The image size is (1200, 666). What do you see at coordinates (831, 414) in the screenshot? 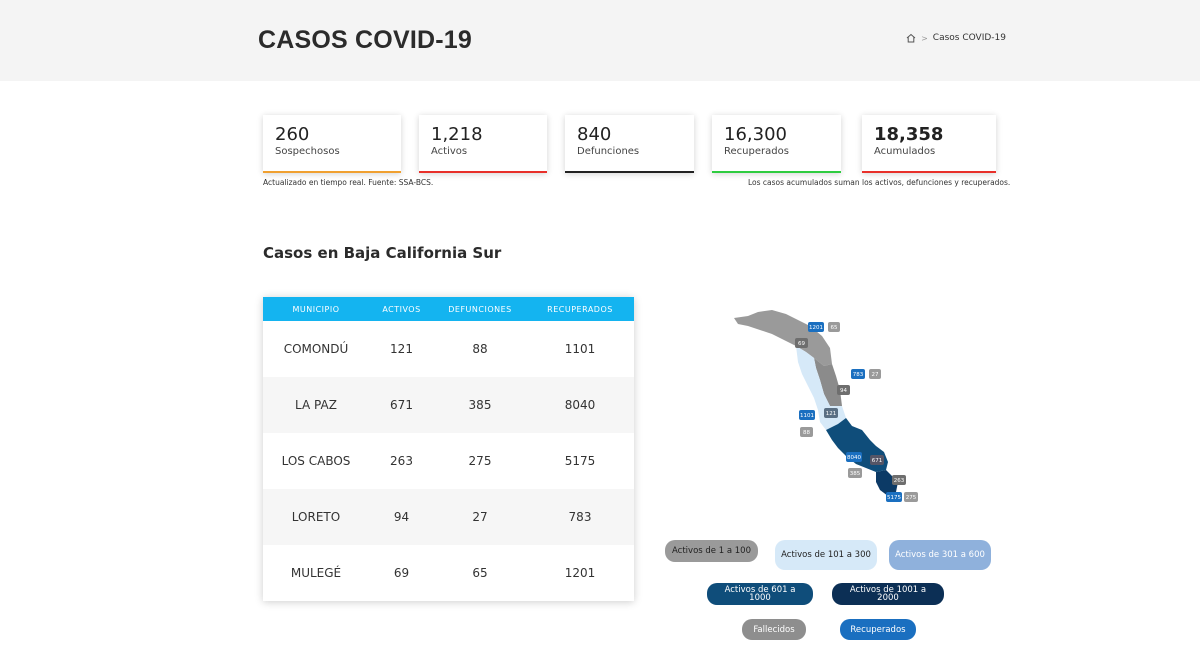
I see `map-label-comondu-activos: 121` at bounding box center [831, 414].